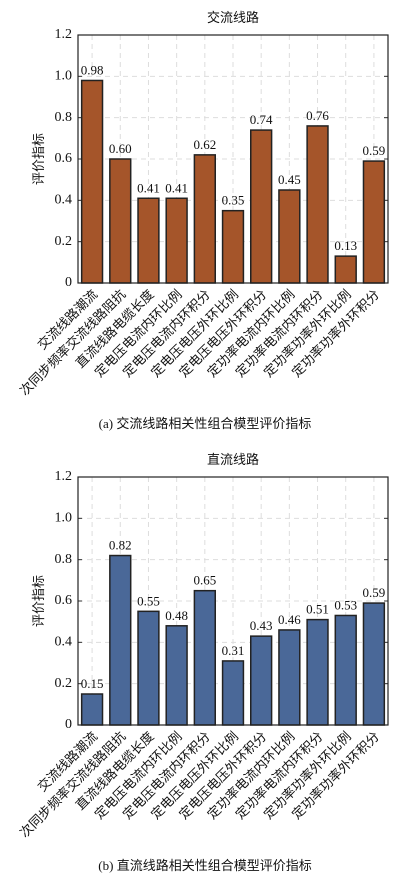  I want to click on value-label: 0.45, so click(289, 179).